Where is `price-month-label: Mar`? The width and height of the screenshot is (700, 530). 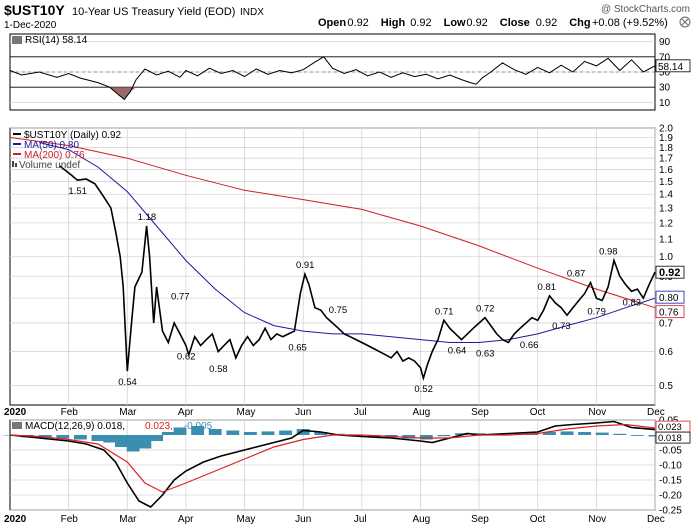 price-month-label: Mar is located at coordinates (128, 412).